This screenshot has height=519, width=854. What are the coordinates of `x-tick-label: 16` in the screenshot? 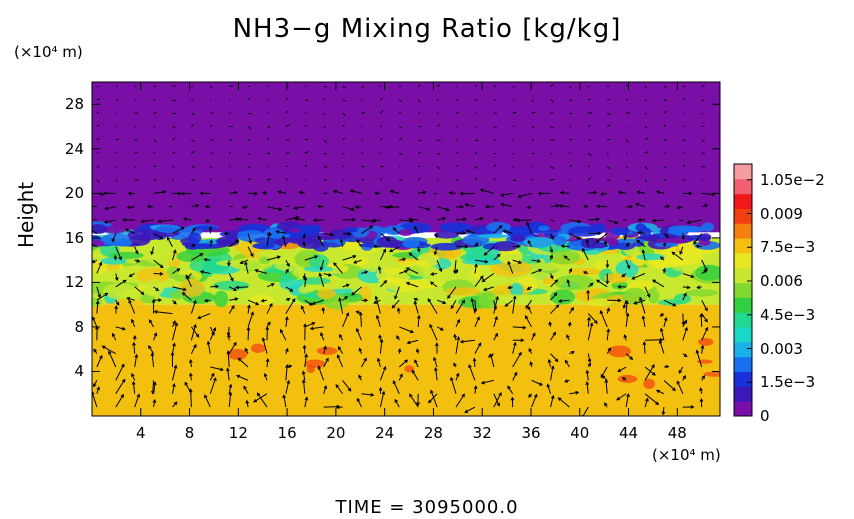 It's located at (287, 433).